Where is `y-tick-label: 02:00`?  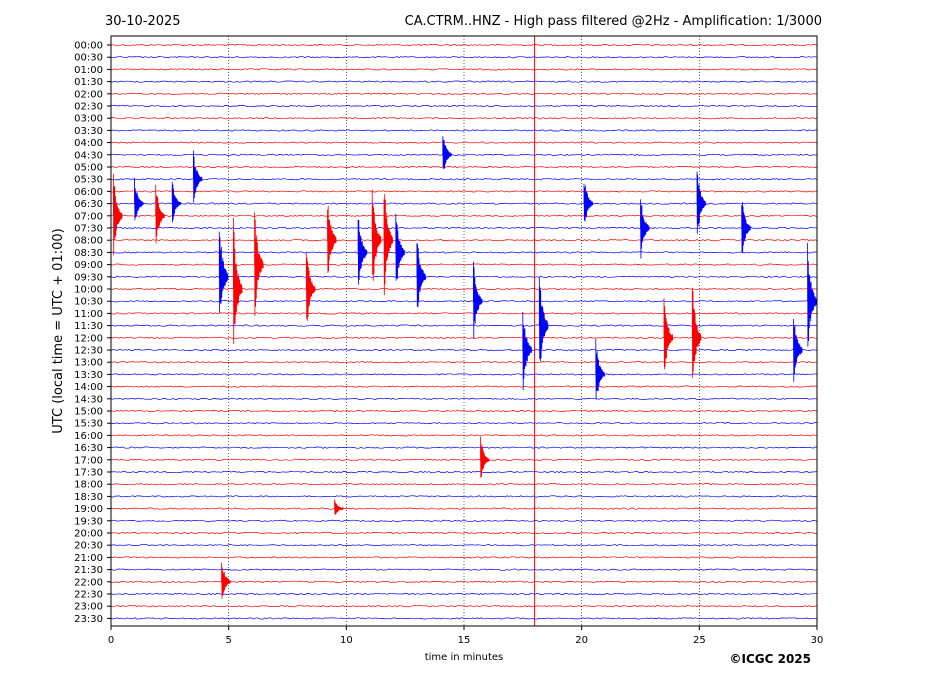 y-tick-label: 02:00 is located at coordinates (88, 94).